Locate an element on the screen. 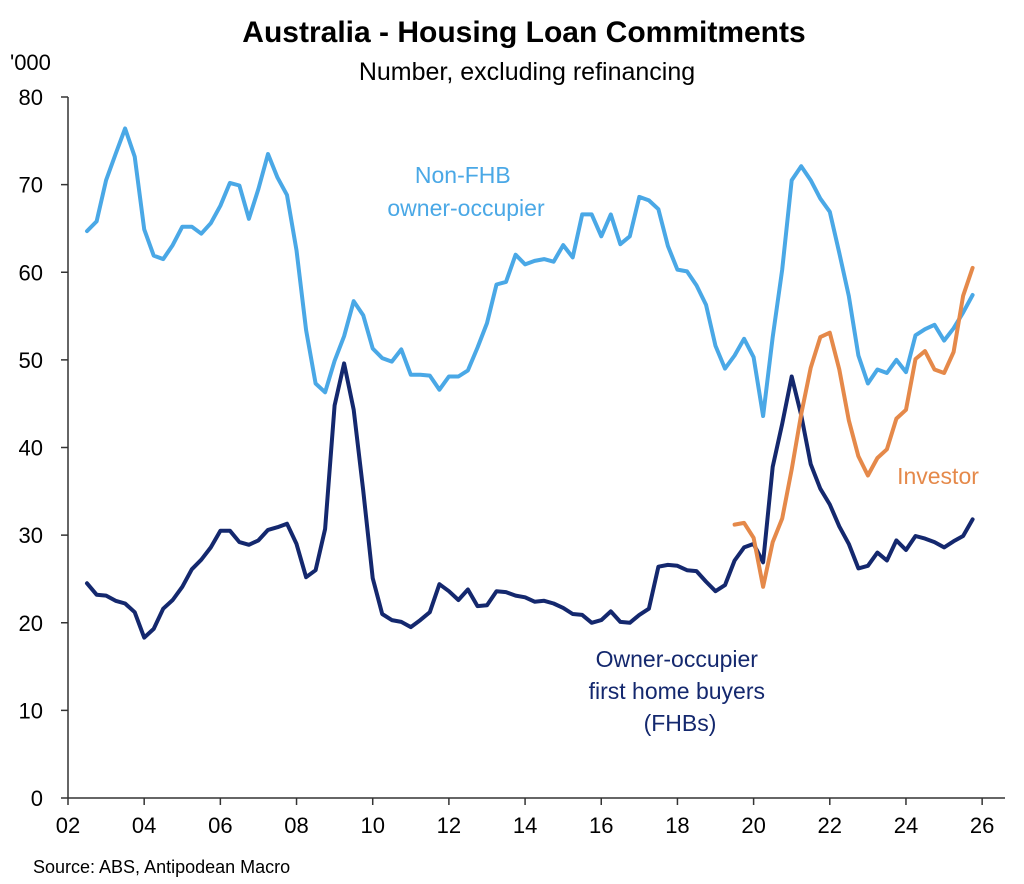  series-label-investor: Investor is located at coordinates (938, 476).